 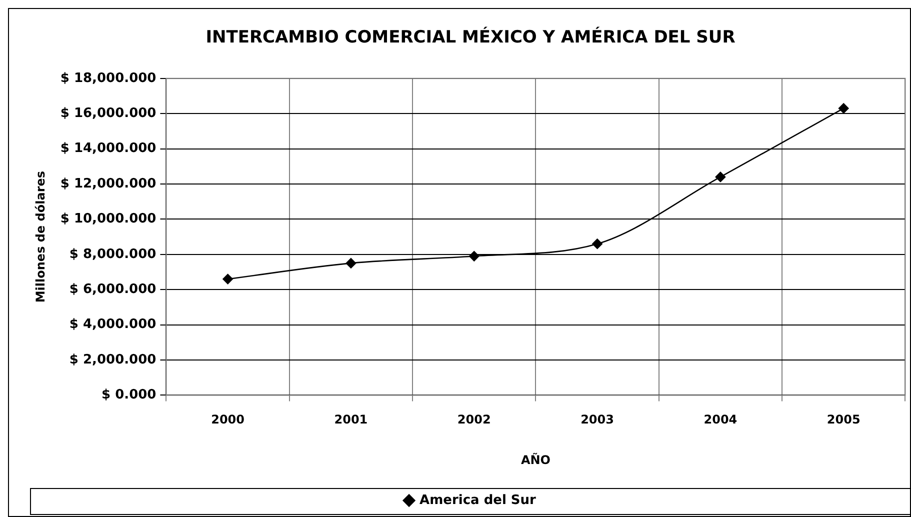 I want to click on y-tick-label: $ 0.000, so click(x=129, y=395).